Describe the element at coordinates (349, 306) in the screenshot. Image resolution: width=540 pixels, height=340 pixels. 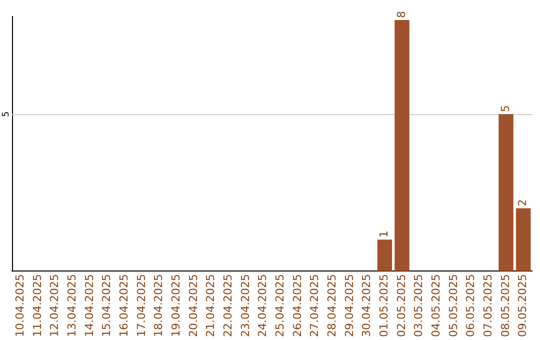
I see `x-tick-label: 29.04.2025` at that location.